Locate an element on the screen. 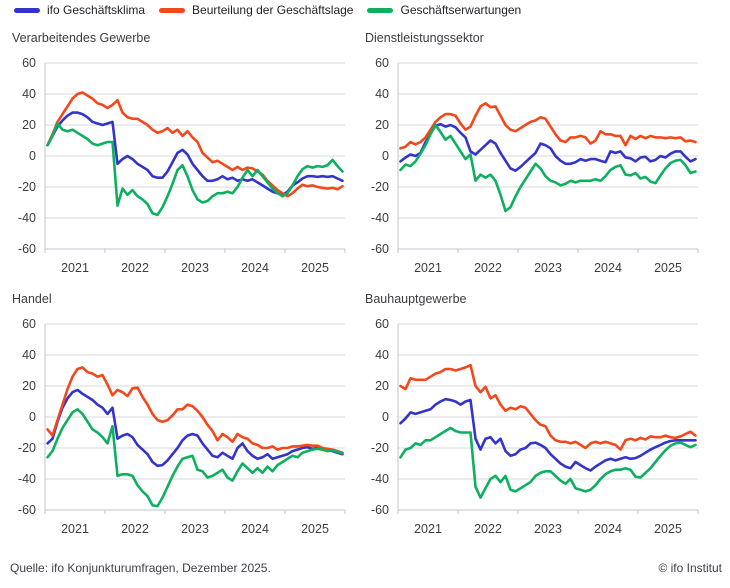 This screenshot has width=730, height=588. legend-item-geschaeftsklima: ifo Geschäftsklima is located at coordinates (79, 10).